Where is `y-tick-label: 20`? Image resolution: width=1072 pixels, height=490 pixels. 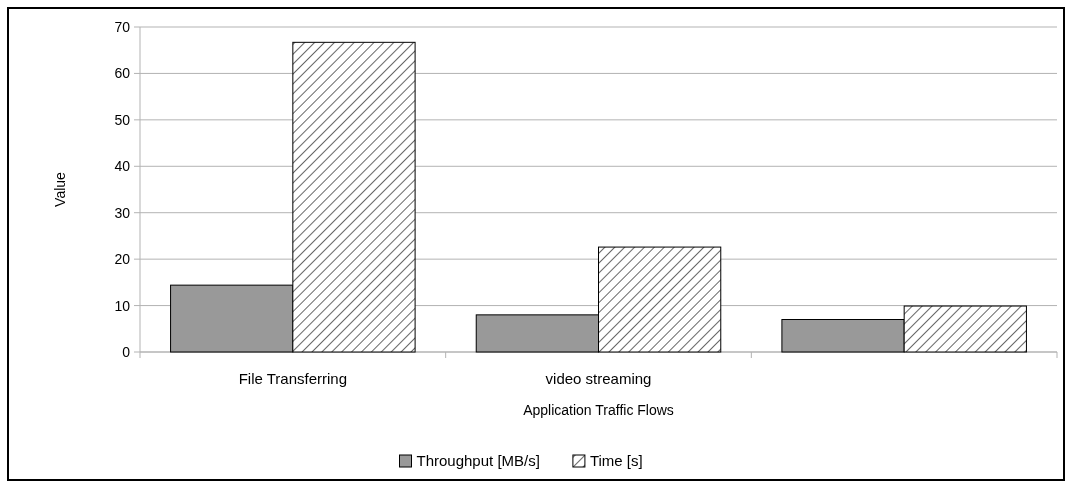 y-tick-label: 20 is located at coordinates (122, 259).